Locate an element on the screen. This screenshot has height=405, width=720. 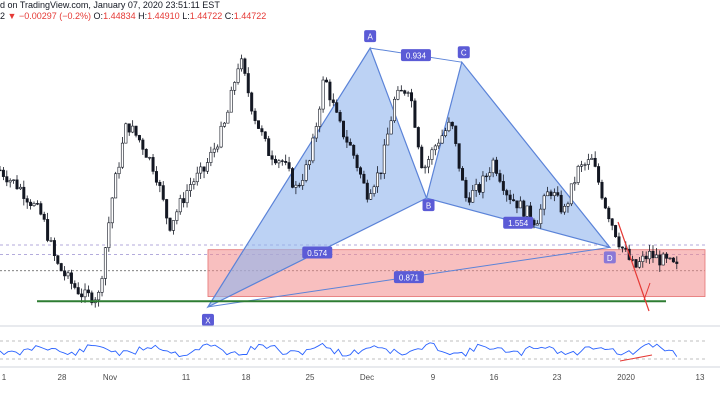
ratio-label-x-d: 0.871 is located at coordinates (408, 277).